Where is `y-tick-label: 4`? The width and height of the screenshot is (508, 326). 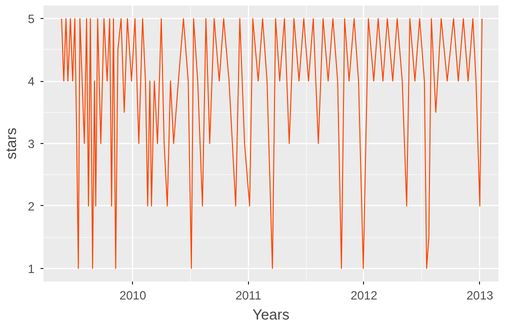
y-tick-label: 4 is located at coordinates (31, 81).